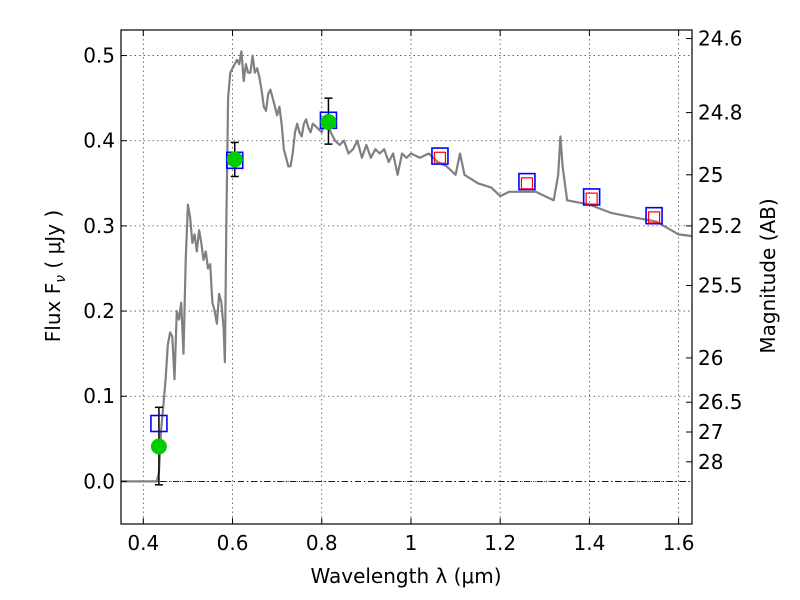  I want to click on magnitude-tick-label: 28, so click(710, 462).